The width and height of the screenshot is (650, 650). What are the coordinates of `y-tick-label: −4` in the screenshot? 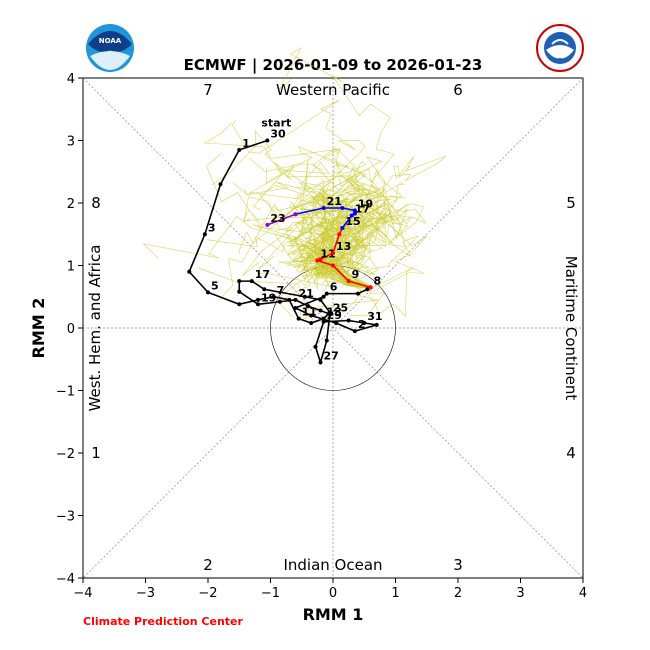 It's located at (65, 579).